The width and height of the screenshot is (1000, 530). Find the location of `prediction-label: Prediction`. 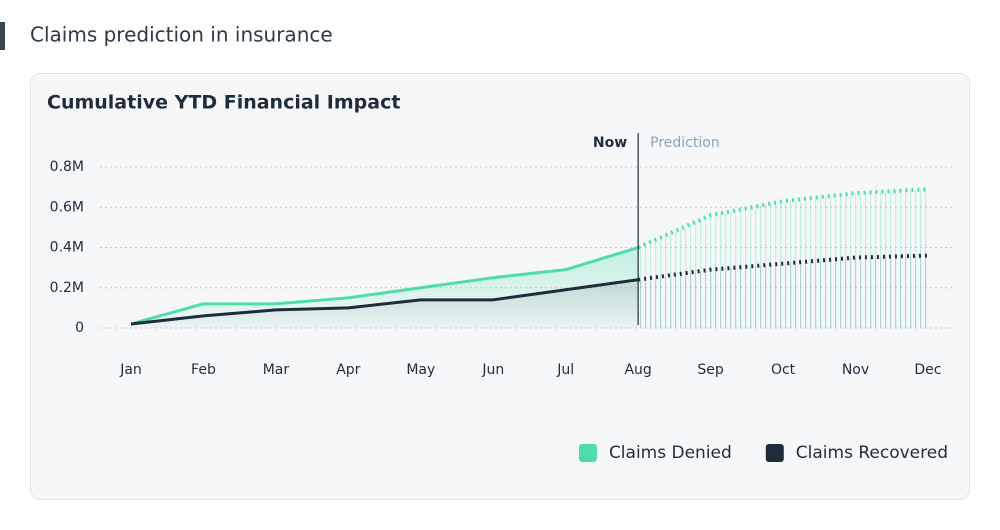

prediction-label: Prediction is located at coordinates (685, 143).